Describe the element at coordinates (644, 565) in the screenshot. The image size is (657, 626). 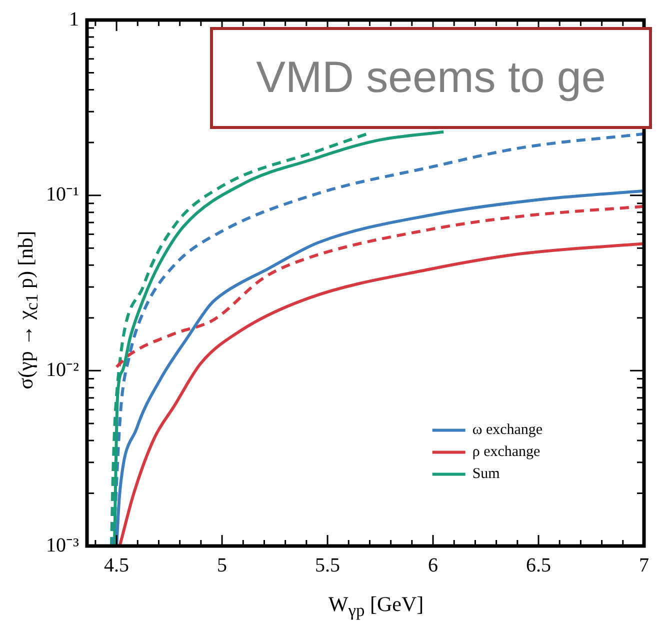
I see `x-tick-label: 7` at that location.